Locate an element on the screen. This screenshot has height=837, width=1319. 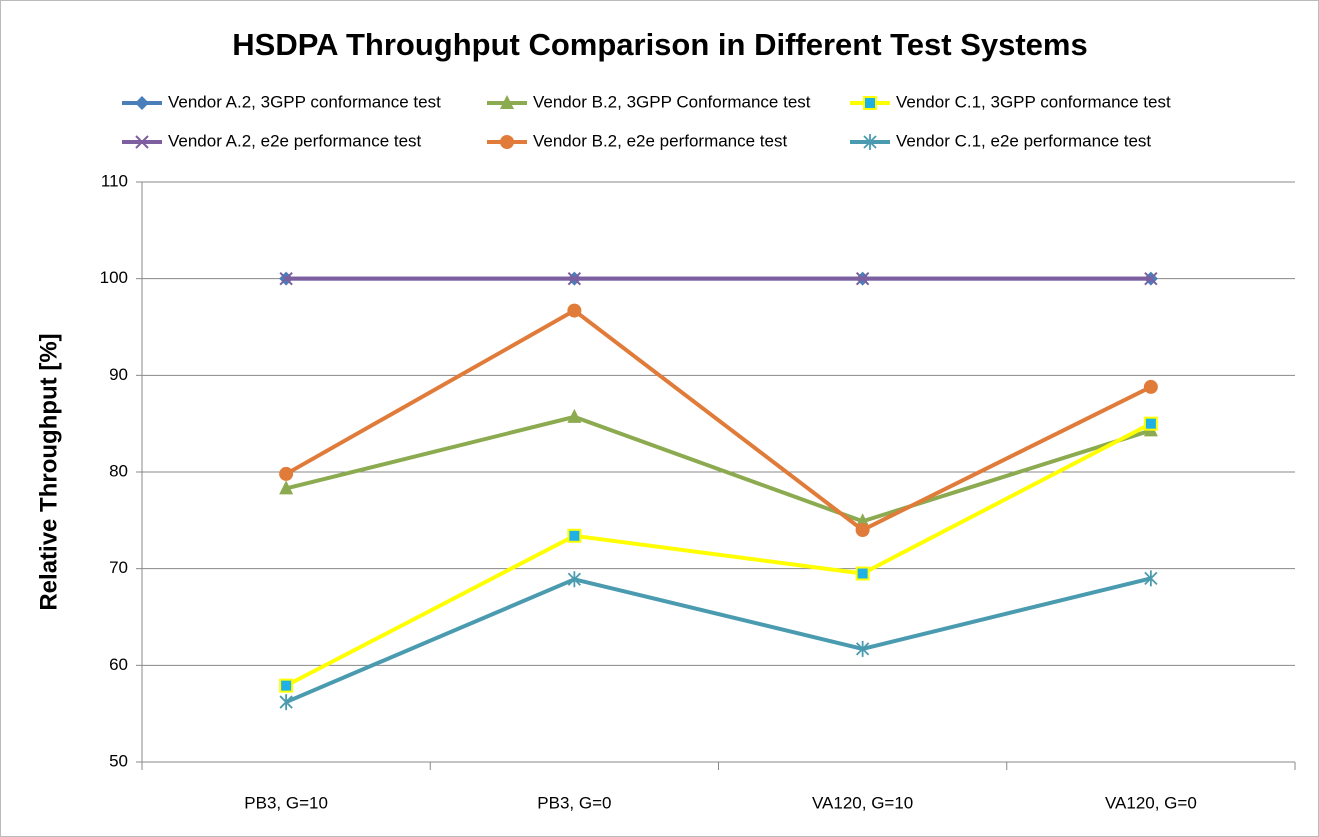
legend-label: Vendor C.1, e2e performance test is located at coordinates (1023, 140).